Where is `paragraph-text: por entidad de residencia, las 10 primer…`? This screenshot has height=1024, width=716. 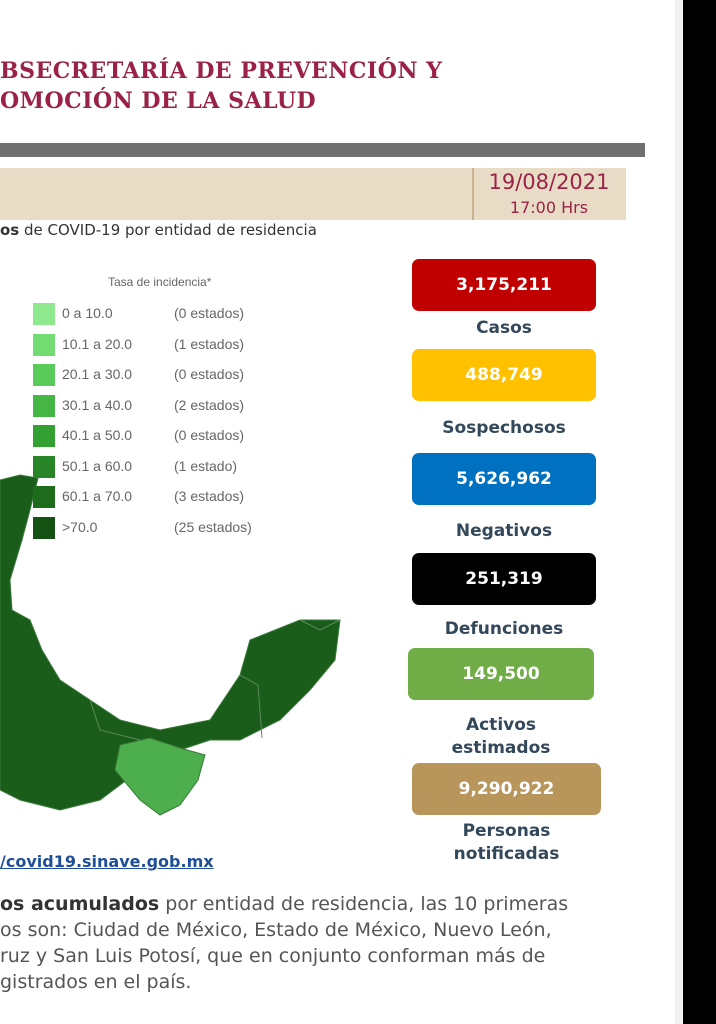
paragraph-text: por entidad de residencia, las 10 primer… is located at coordinates (364, 904).